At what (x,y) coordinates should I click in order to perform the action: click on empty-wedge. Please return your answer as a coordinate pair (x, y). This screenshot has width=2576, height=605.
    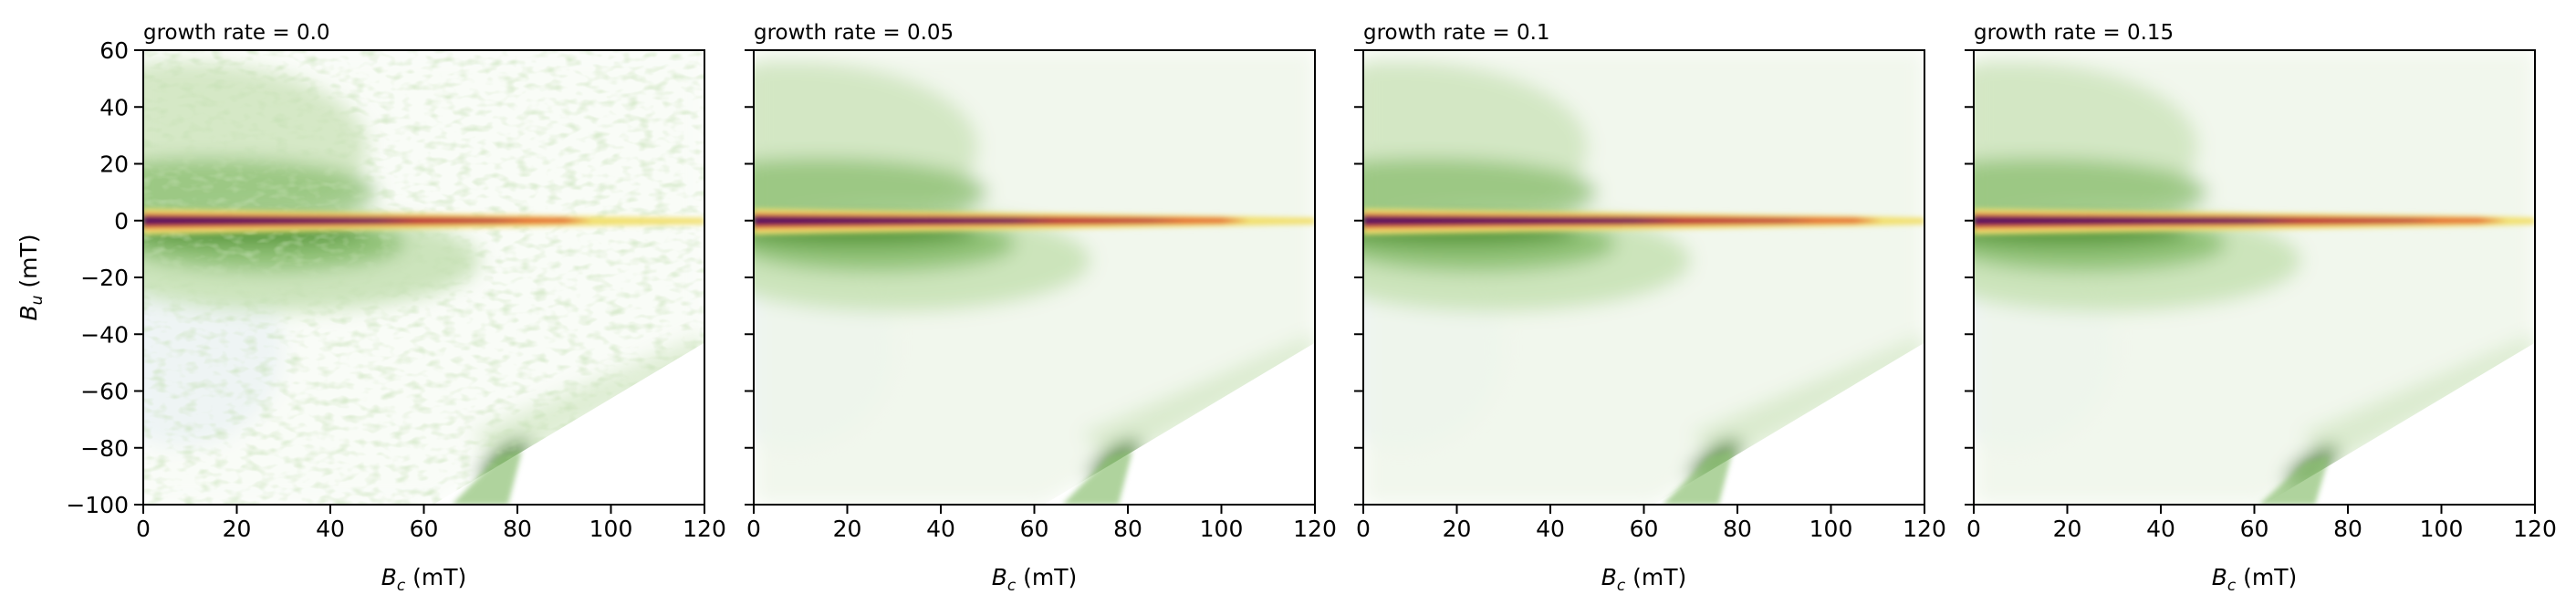
    Looking at the image, I should click on (2399, 423).